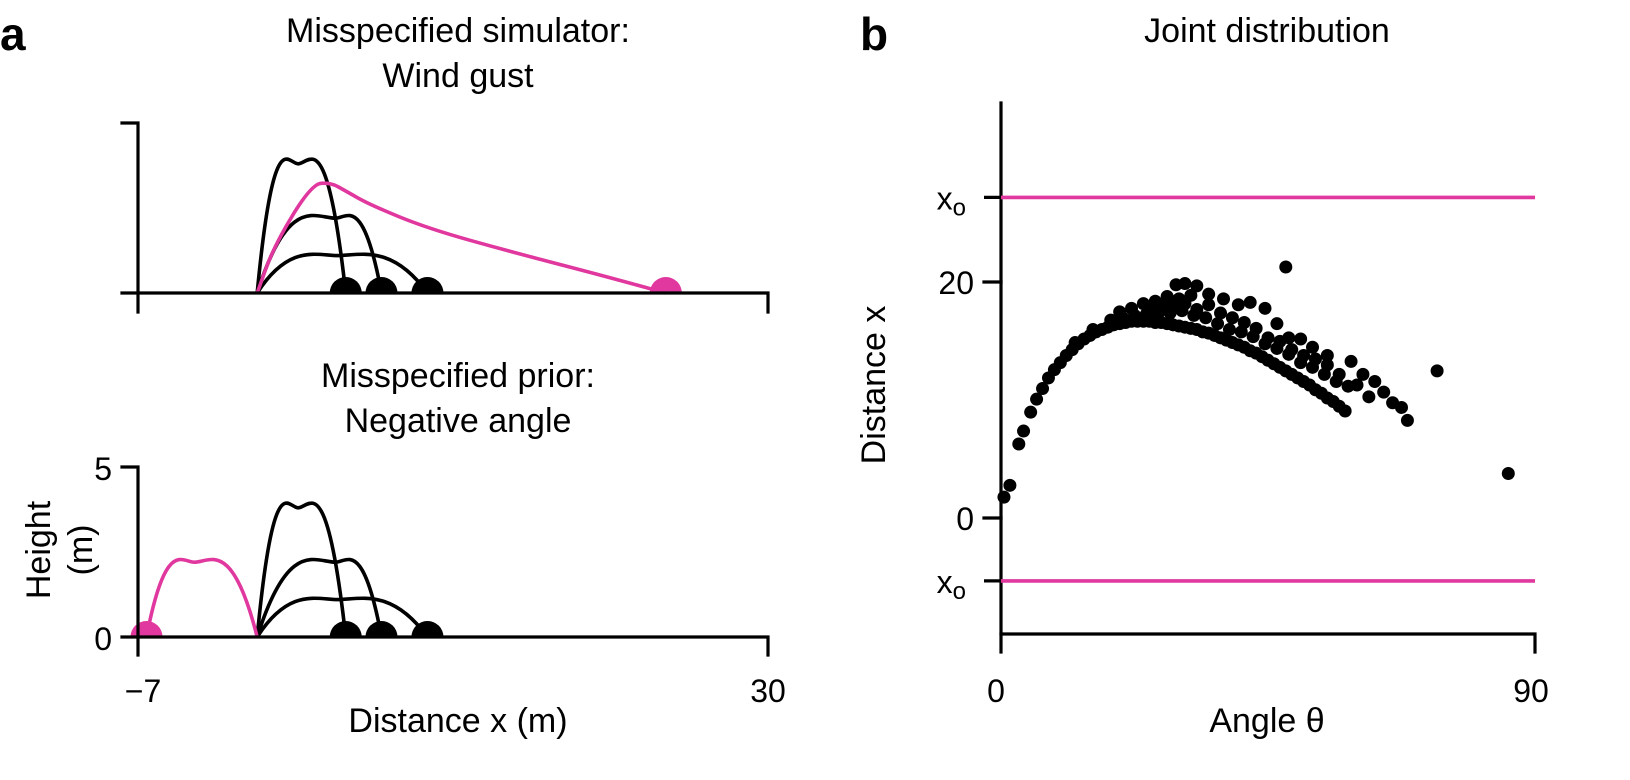  What do you see at coordinates (1267, 31) in the screenshot?
I see `panel-b-title: Joint distribution` at bounding box center [1267, 31].